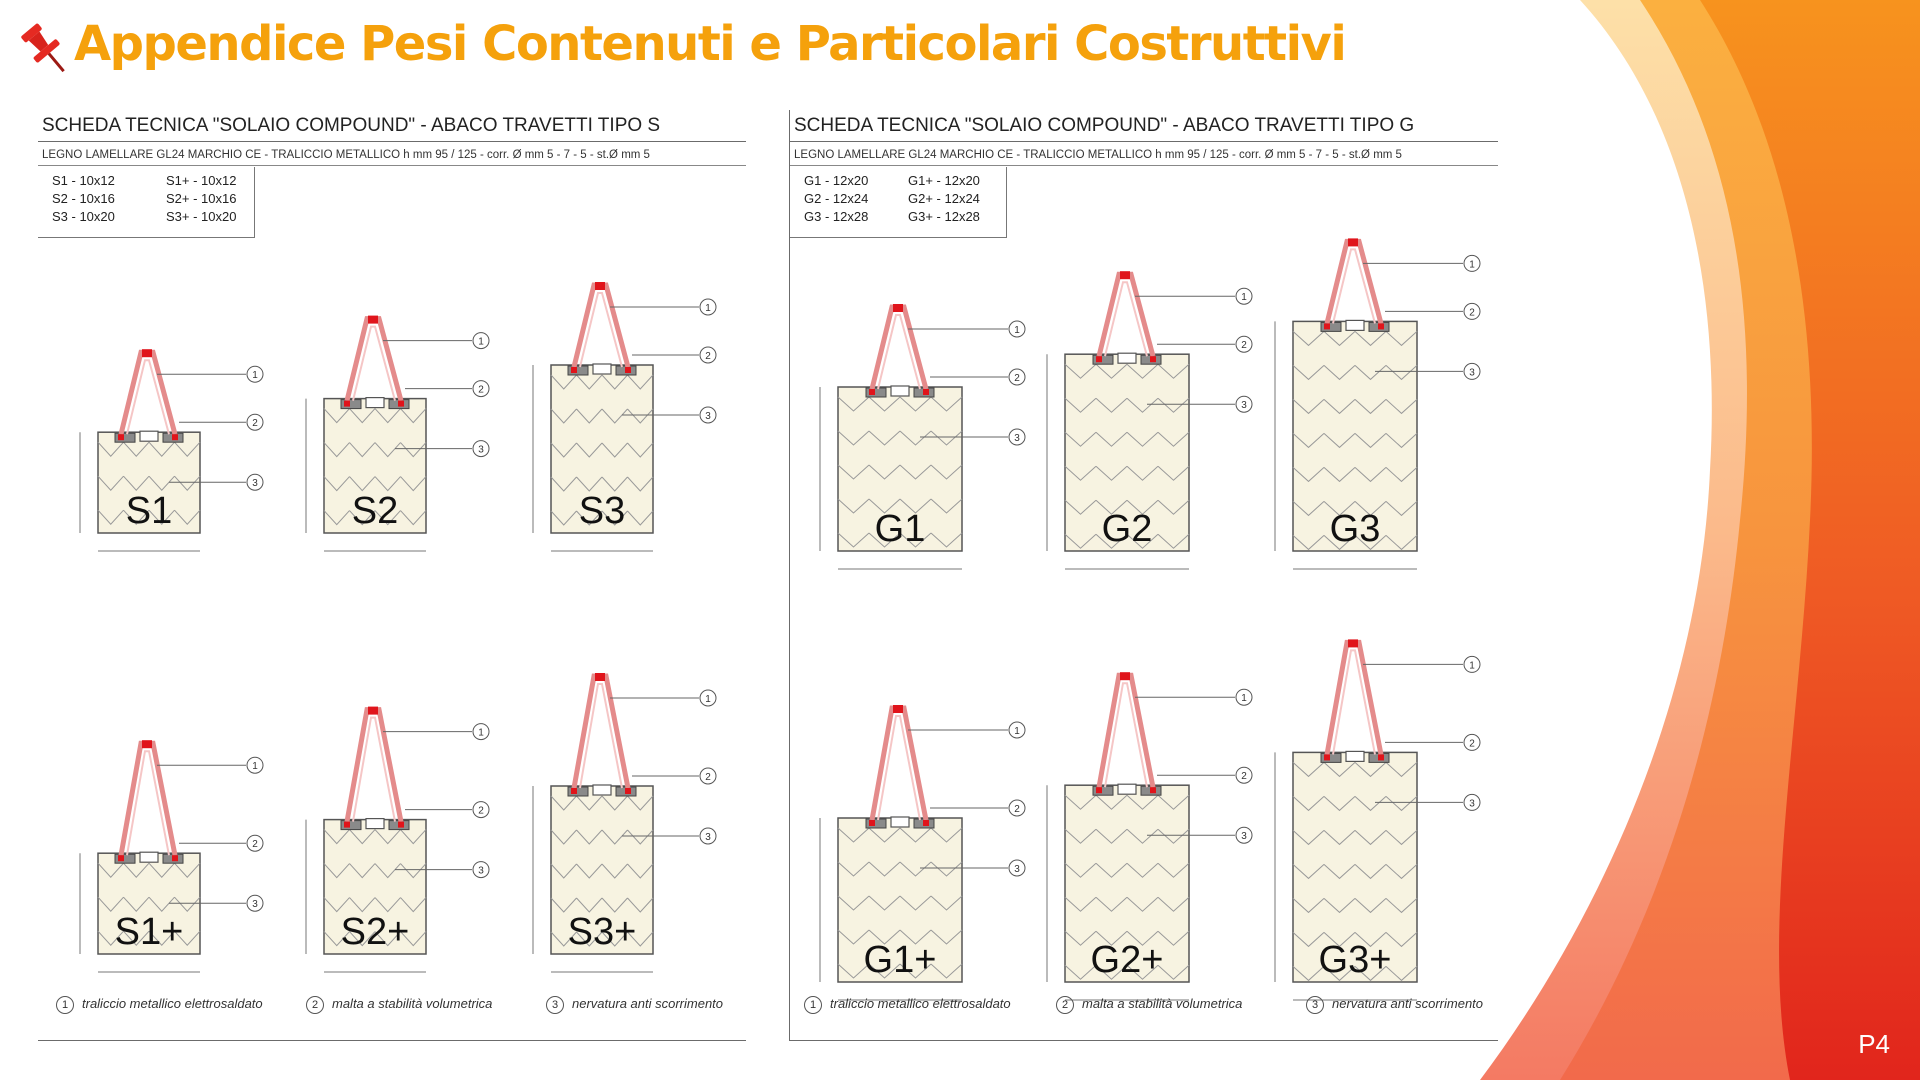  What do you see at coordinates (836, 180) in the screenshot?
I see `key-item: G1 - 12x20` at bounding box center [836, 180].